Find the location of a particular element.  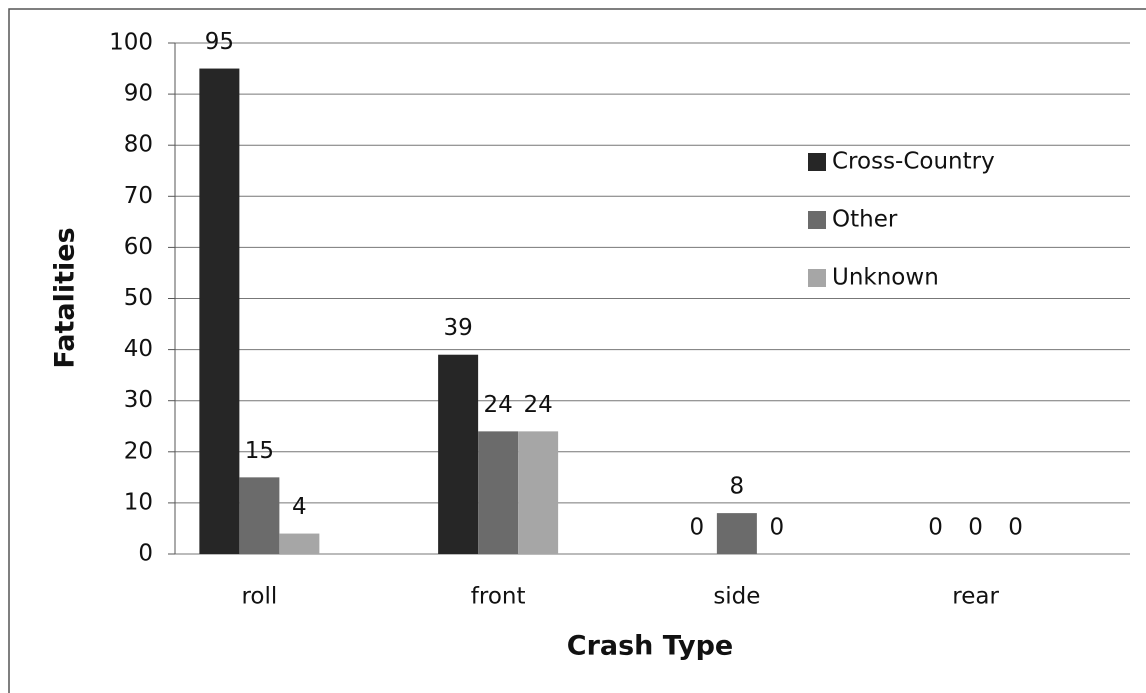

y-tick-label: 100 is located at coordinates (131, 43).